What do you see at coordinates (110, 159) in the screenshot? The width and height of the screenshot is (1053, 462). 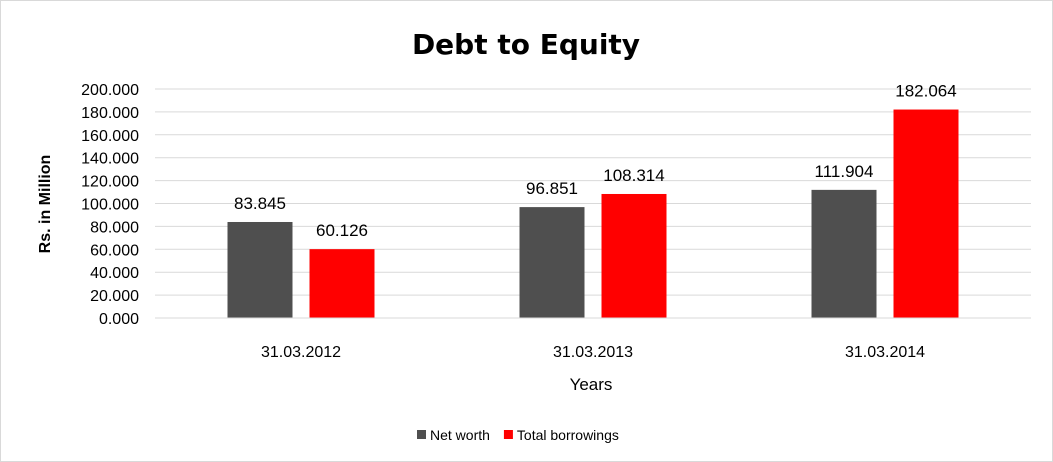 I see `y-tick-label: 140.000` at bounding box center [110, 159].